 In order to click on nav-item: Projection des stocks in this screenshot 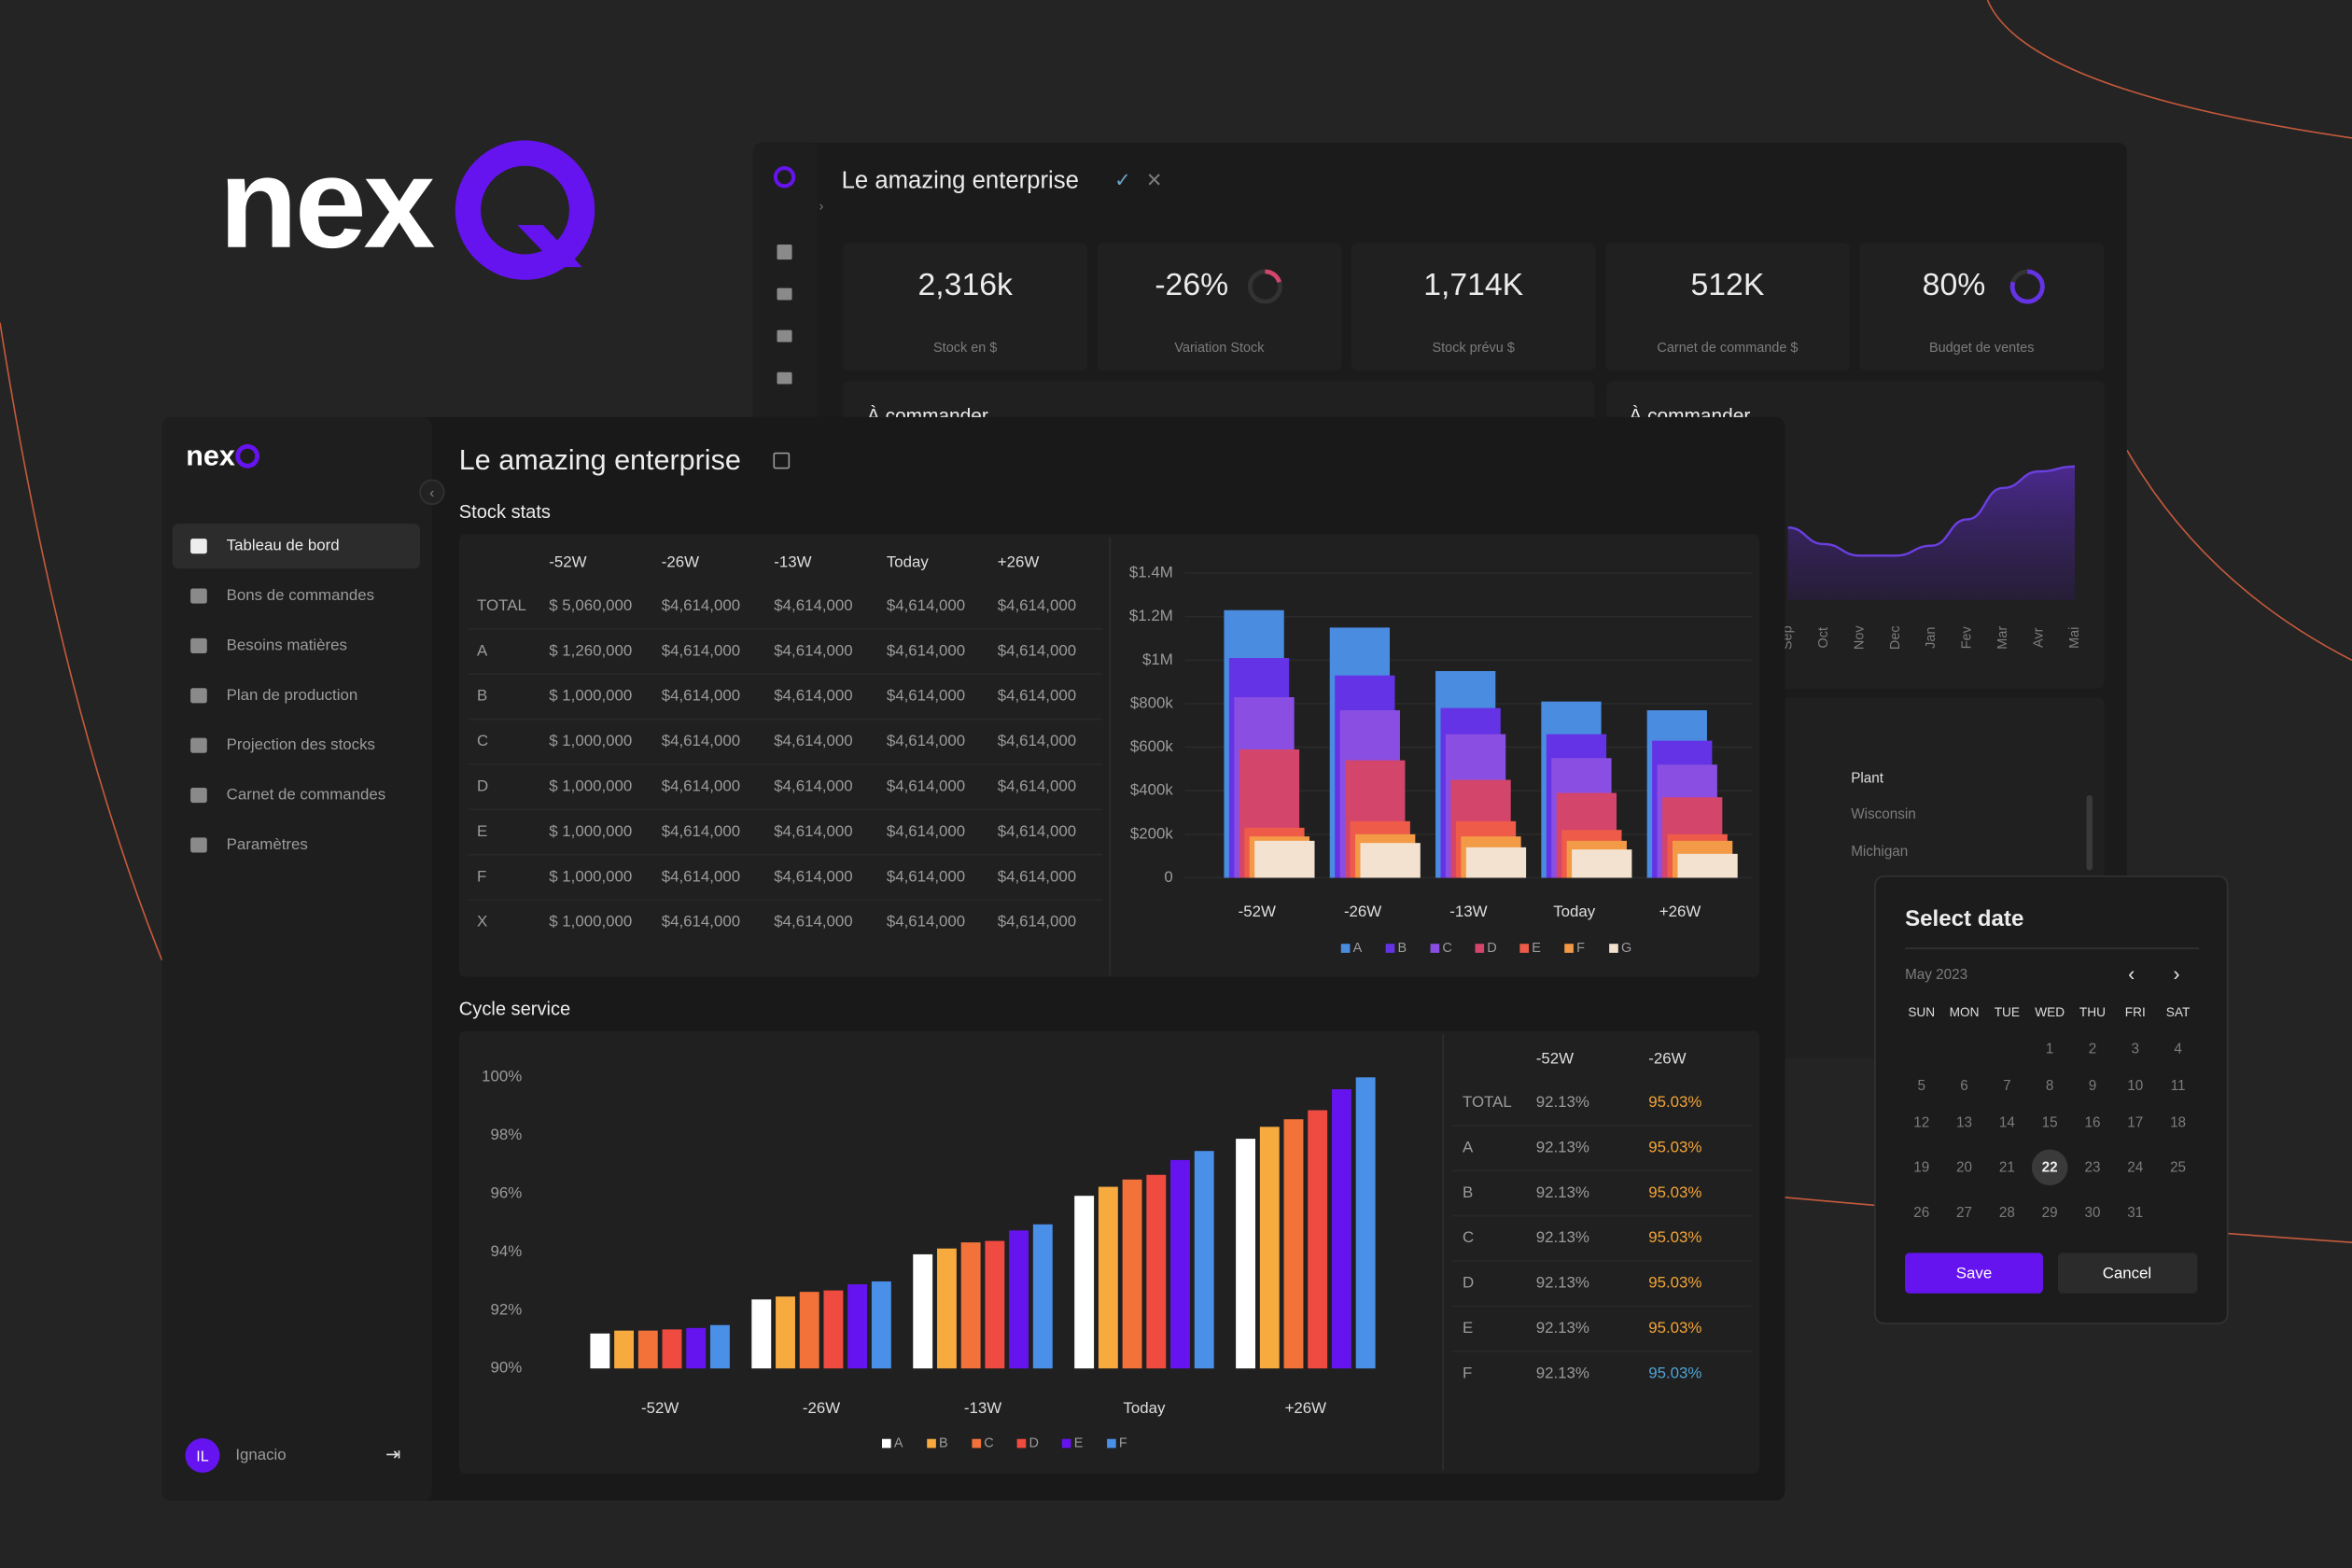, I will do `click(301, 744)`.